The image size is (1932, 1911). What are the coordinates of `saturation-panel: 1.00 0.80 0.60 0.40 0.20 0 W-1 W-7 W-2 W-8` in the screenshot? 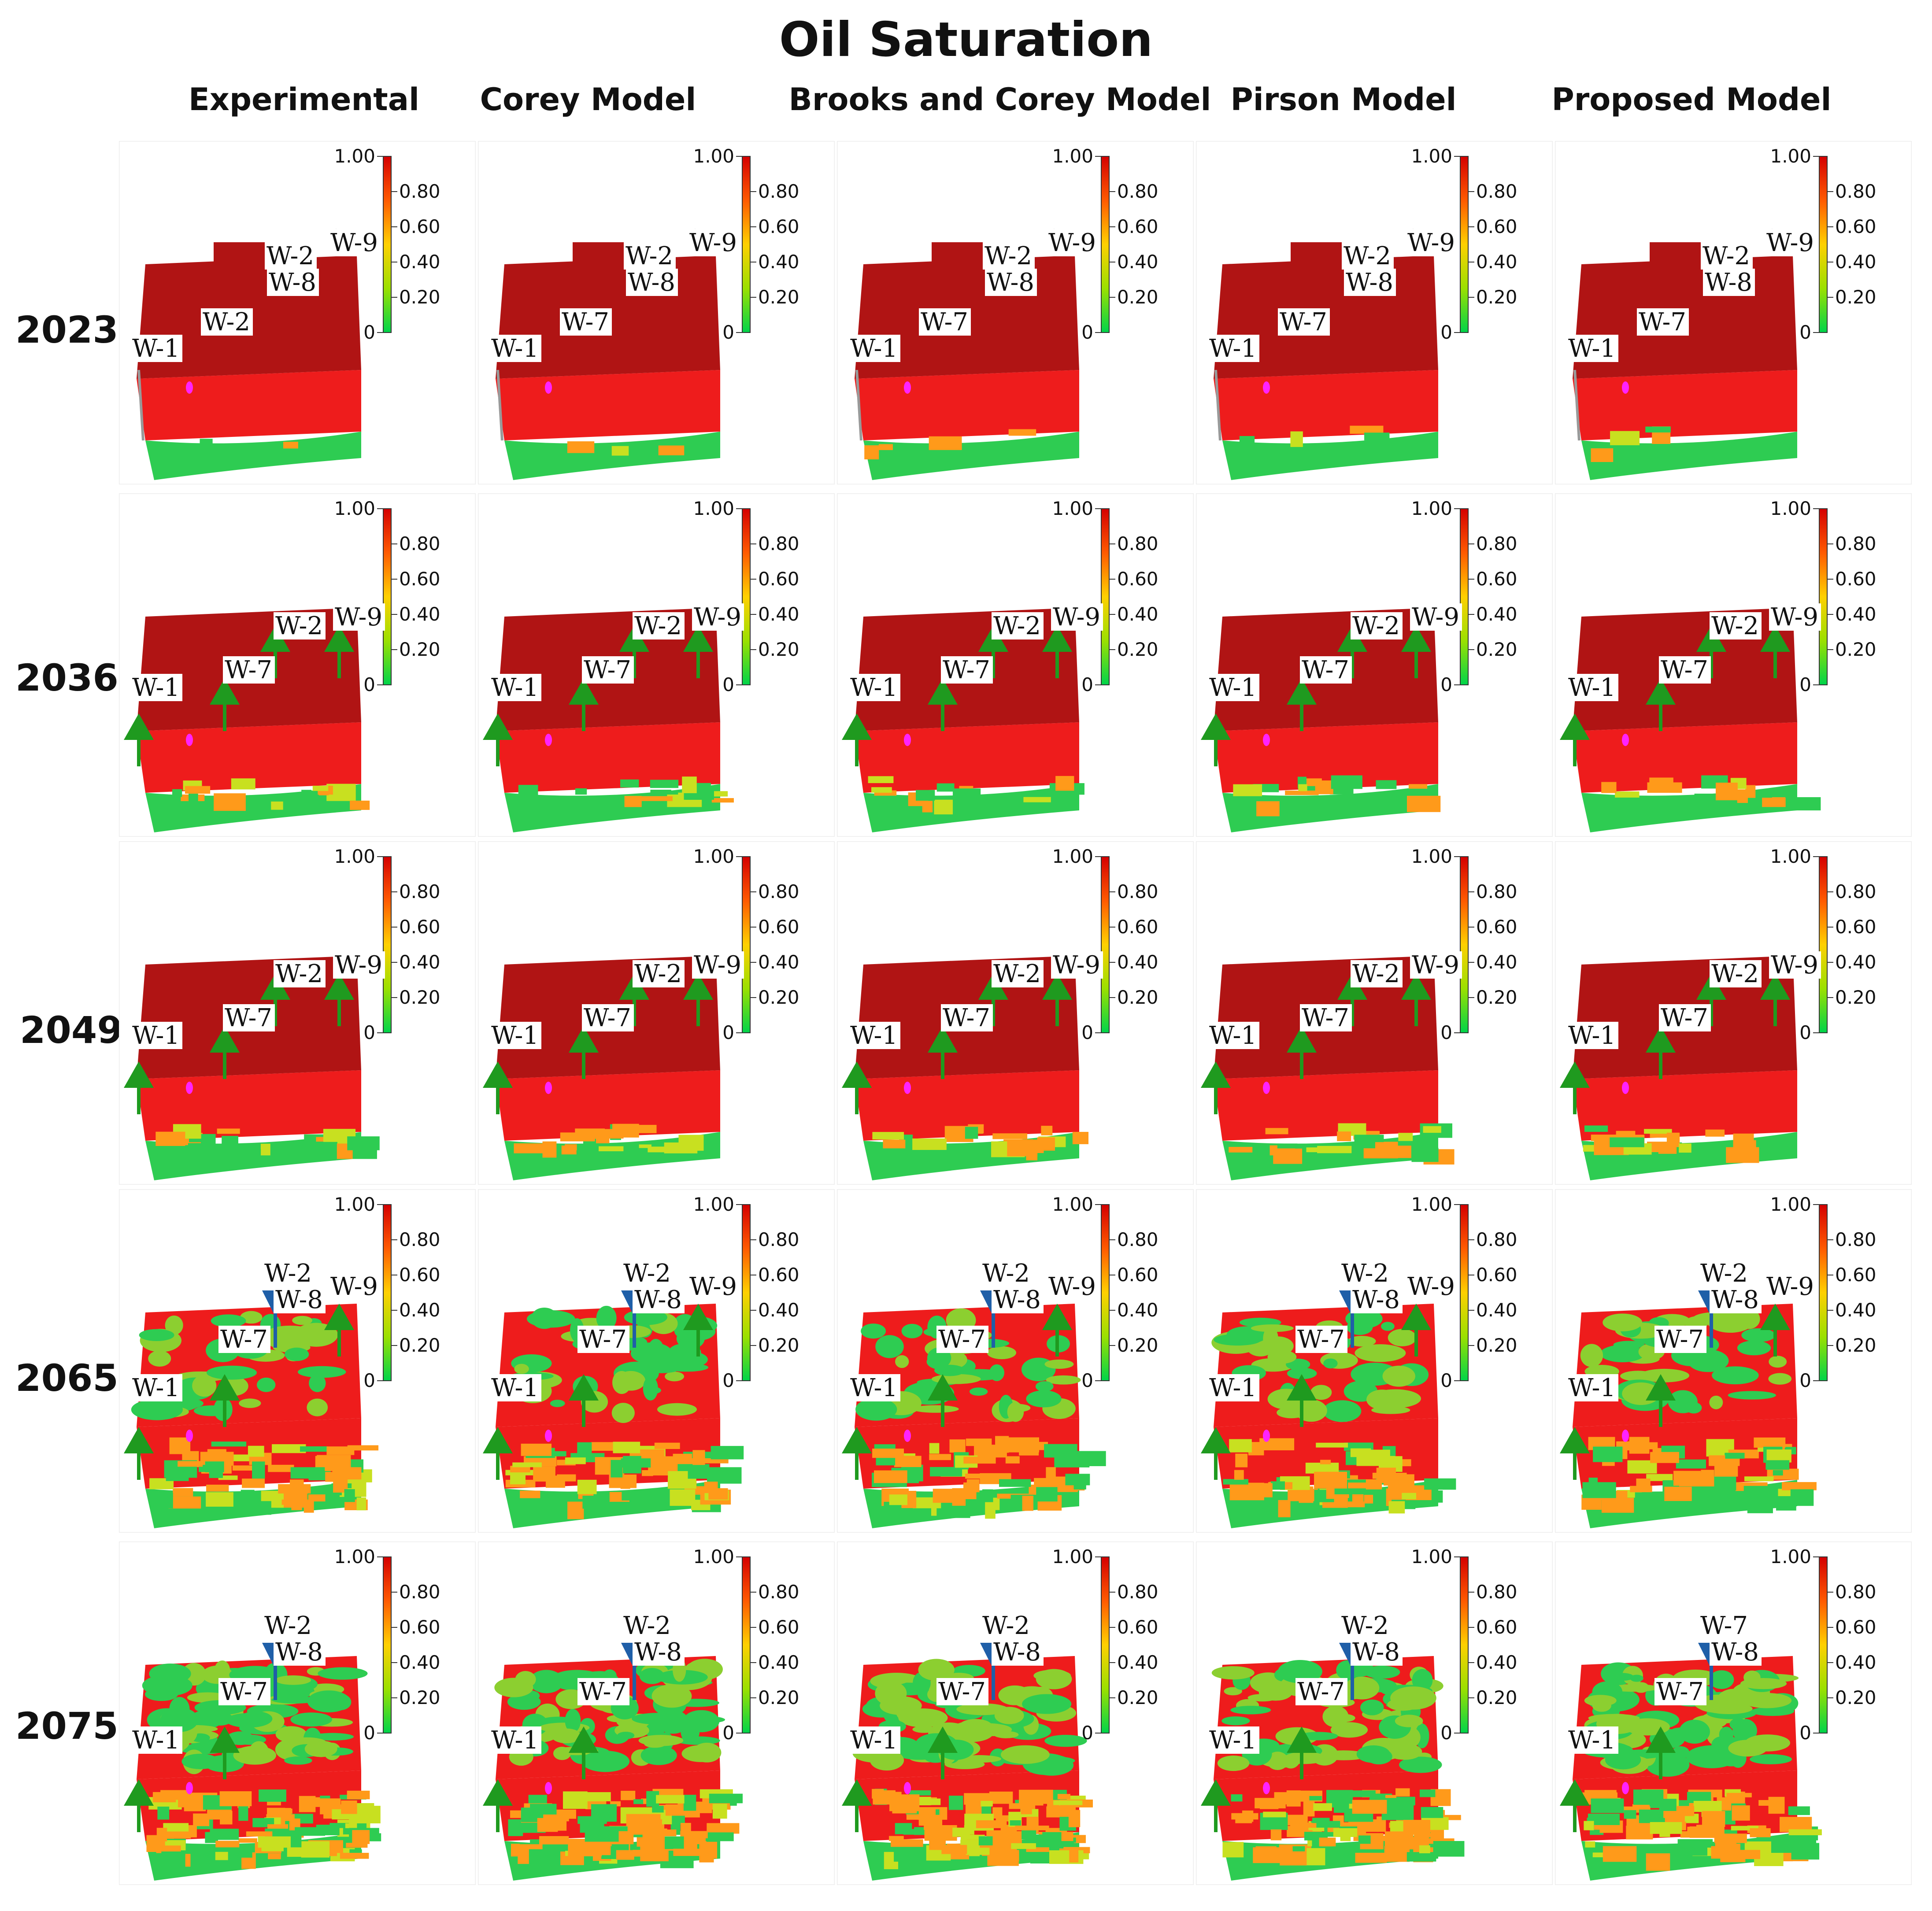 It's located at (1374, 1713).